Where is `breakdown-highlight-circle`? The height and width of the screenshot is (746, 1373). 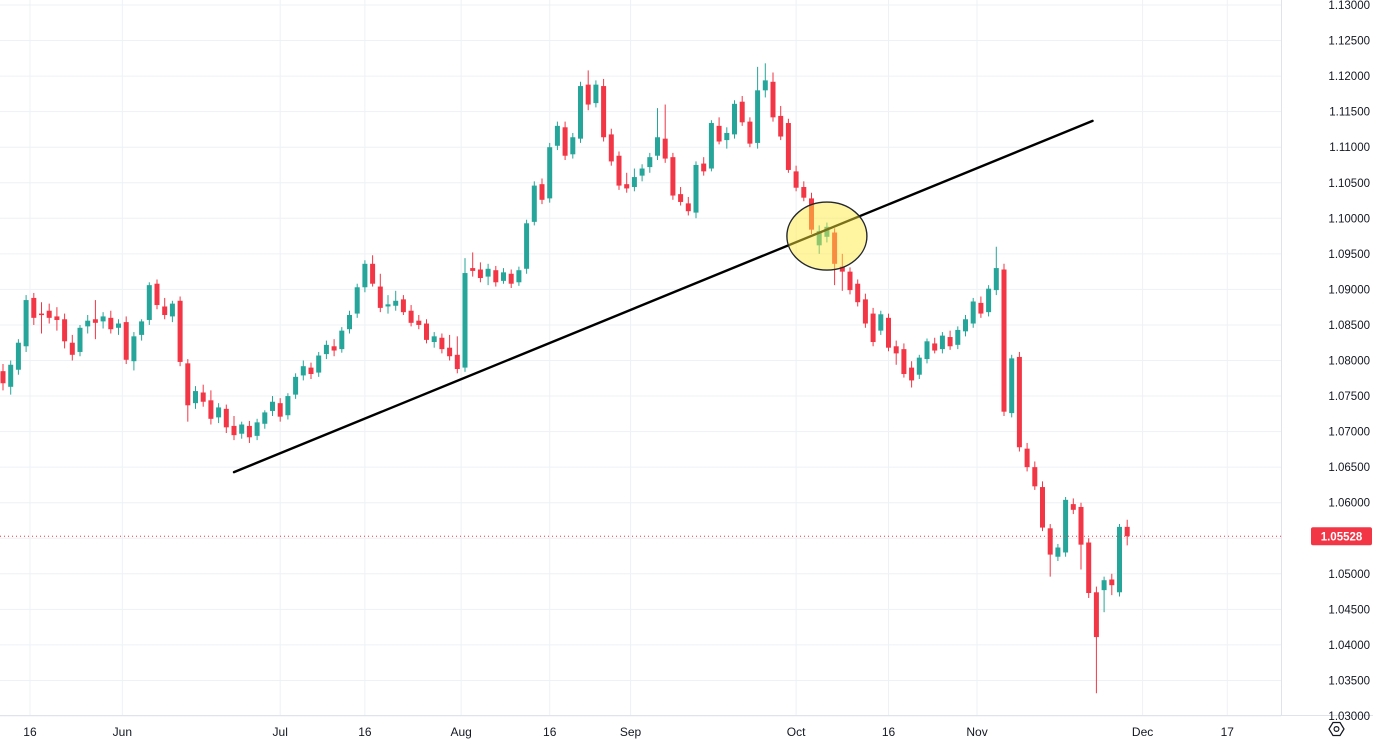 breakdown-highlight-circle is located at coordinates (827, 236).